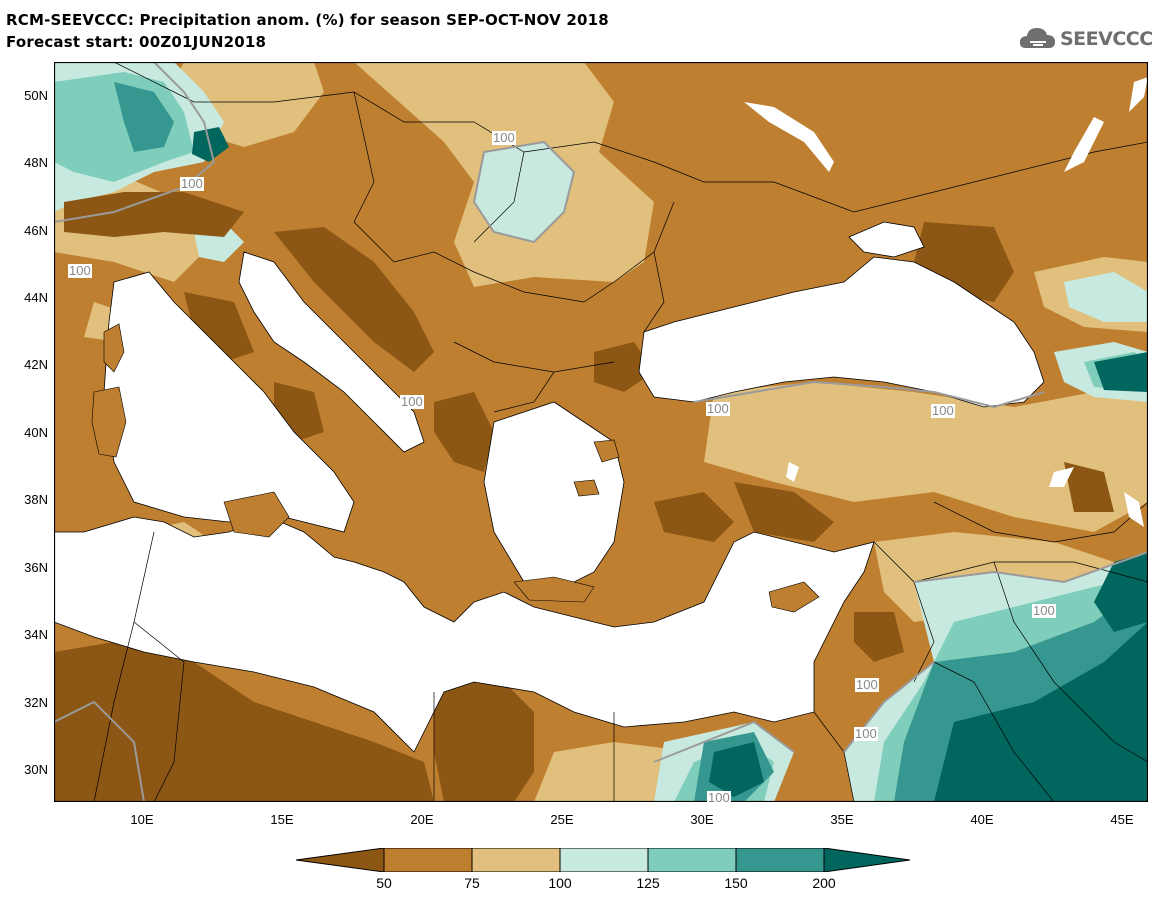  What do you see at coordinates (36, 162) in the screenshot?
I see `lat-label: 48N` at bounding box center [36, 162].